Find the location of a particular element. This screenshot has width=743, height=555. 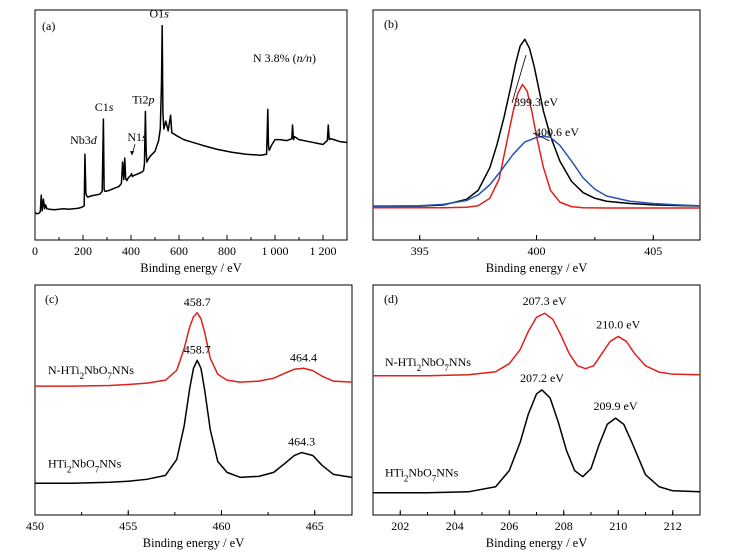

x-tick-label: 450 is located at coordinates (35, 526).